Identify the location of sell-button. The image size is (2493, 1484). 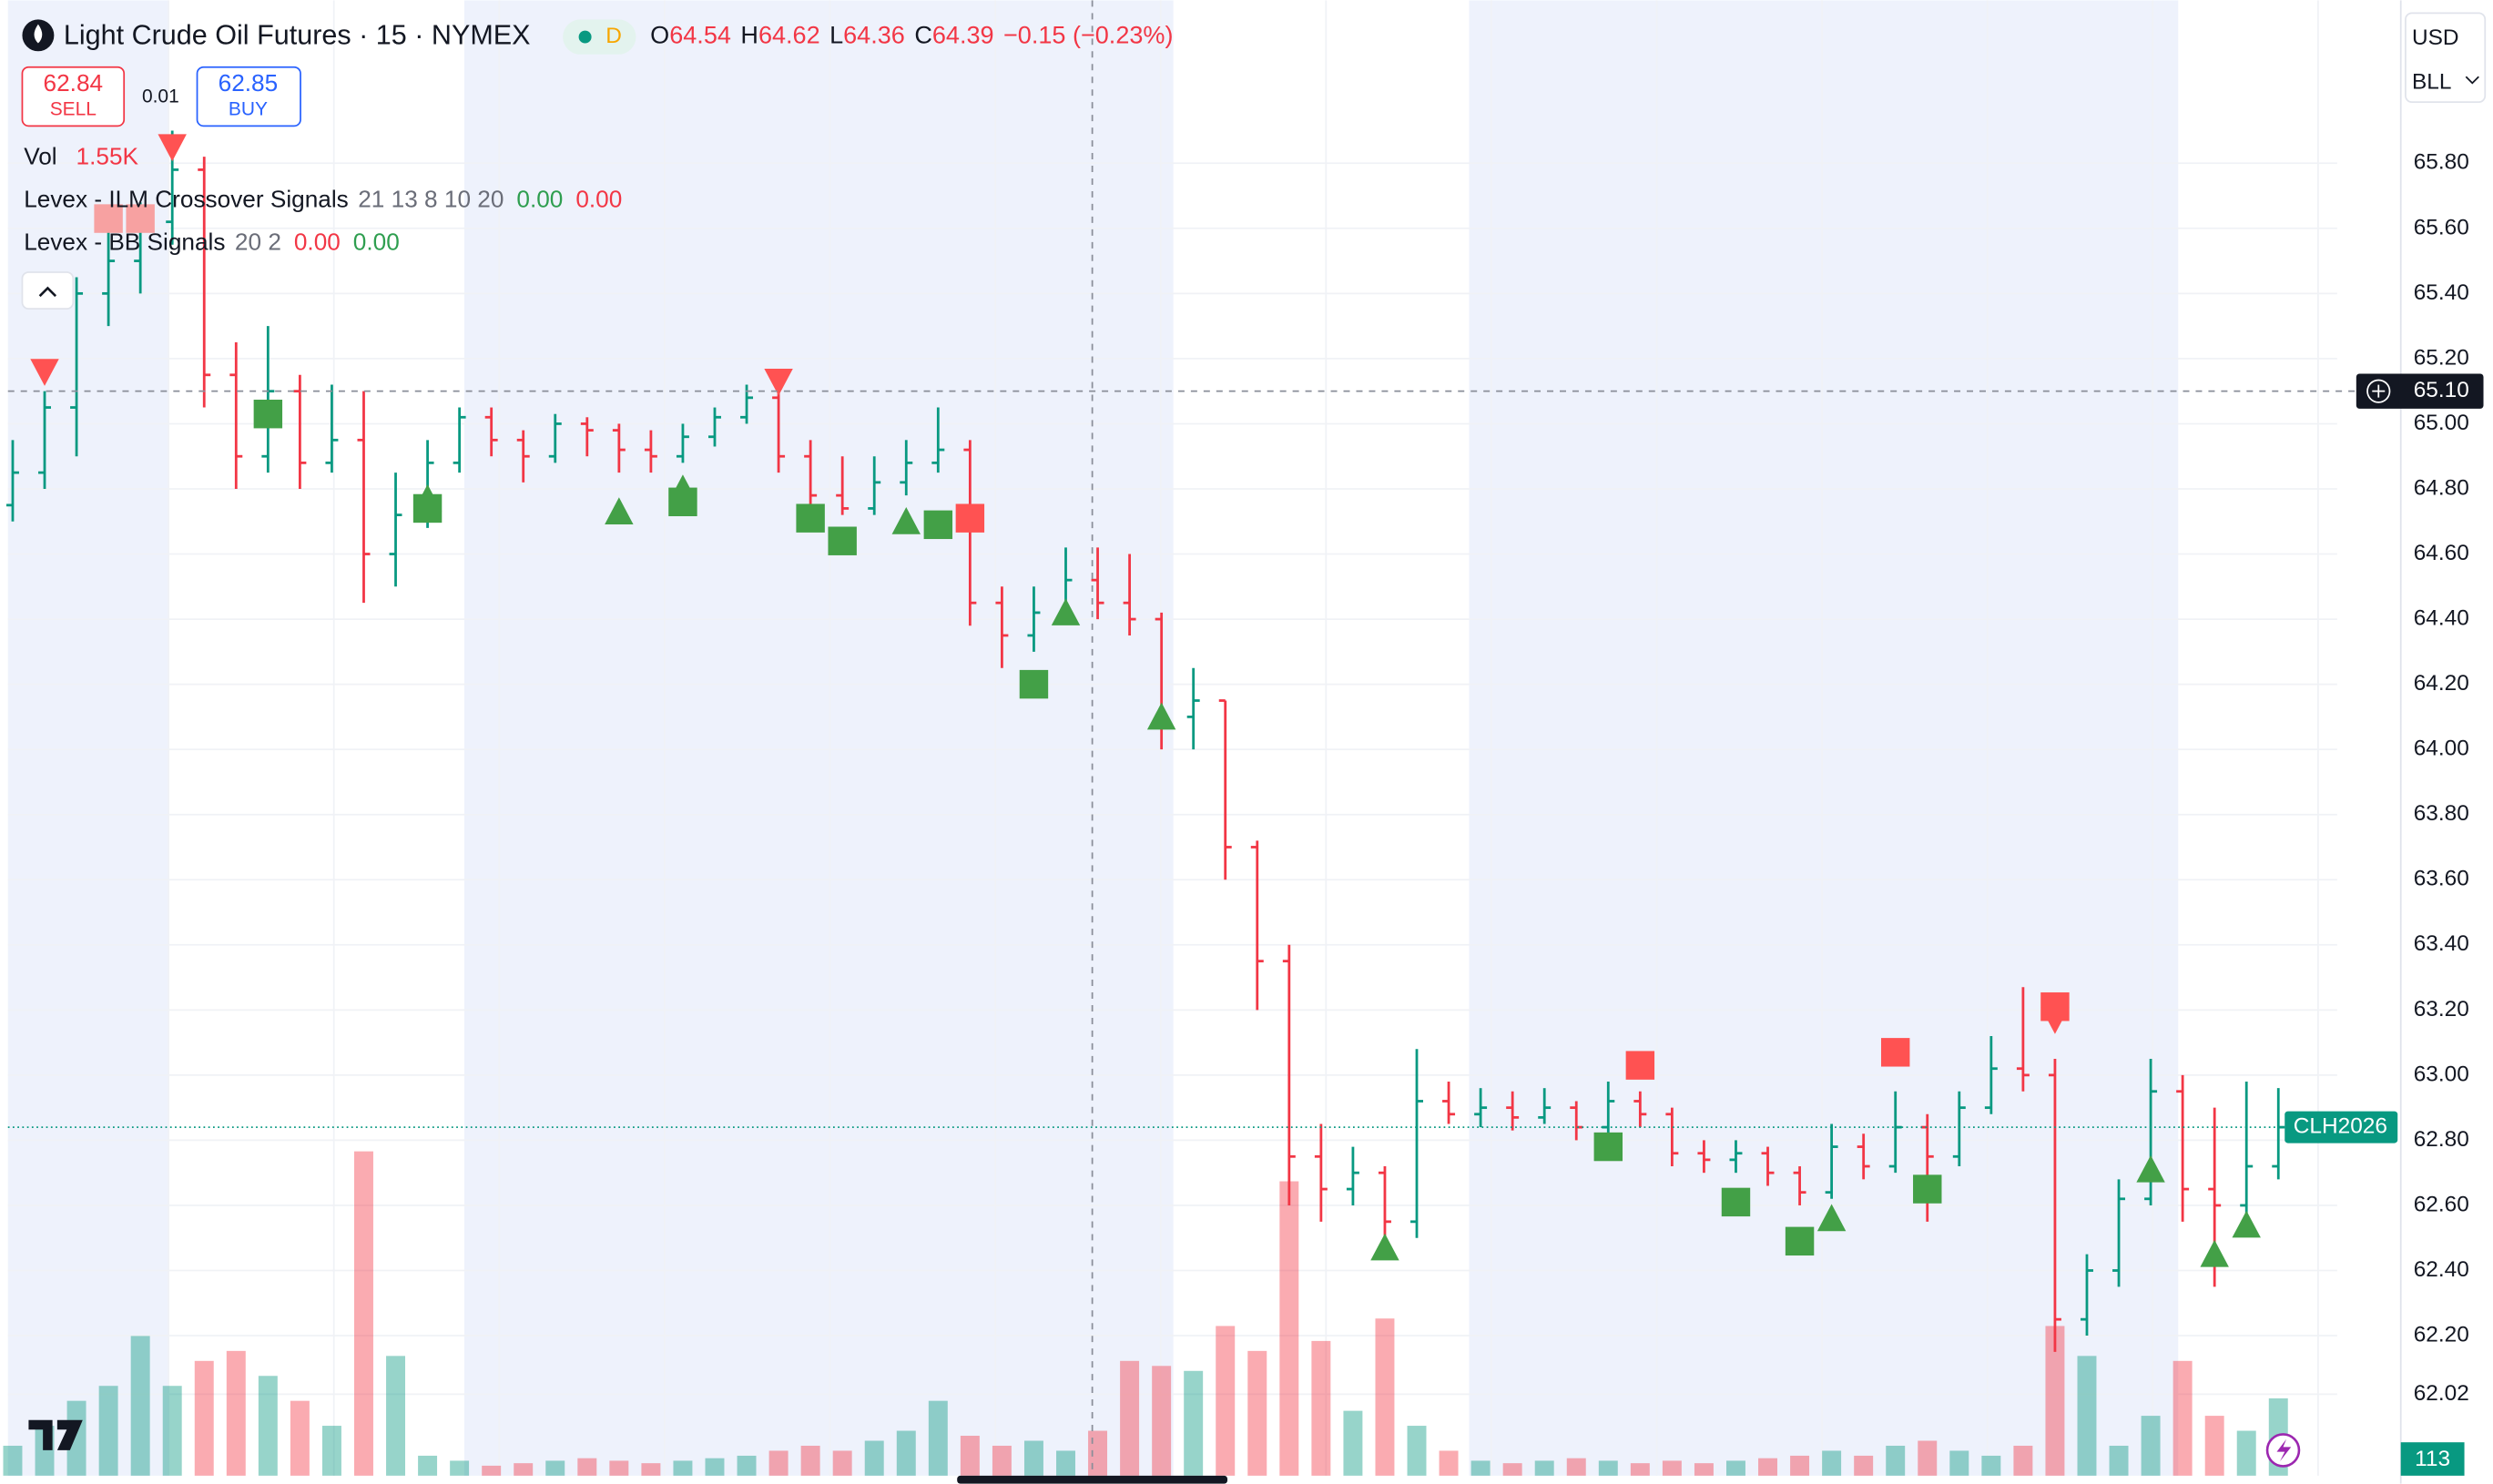
(73, 96).